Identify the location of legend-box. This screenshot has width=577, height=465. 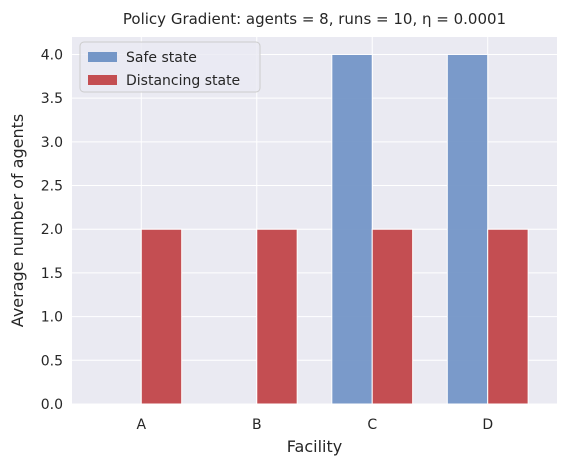
(170, 67).